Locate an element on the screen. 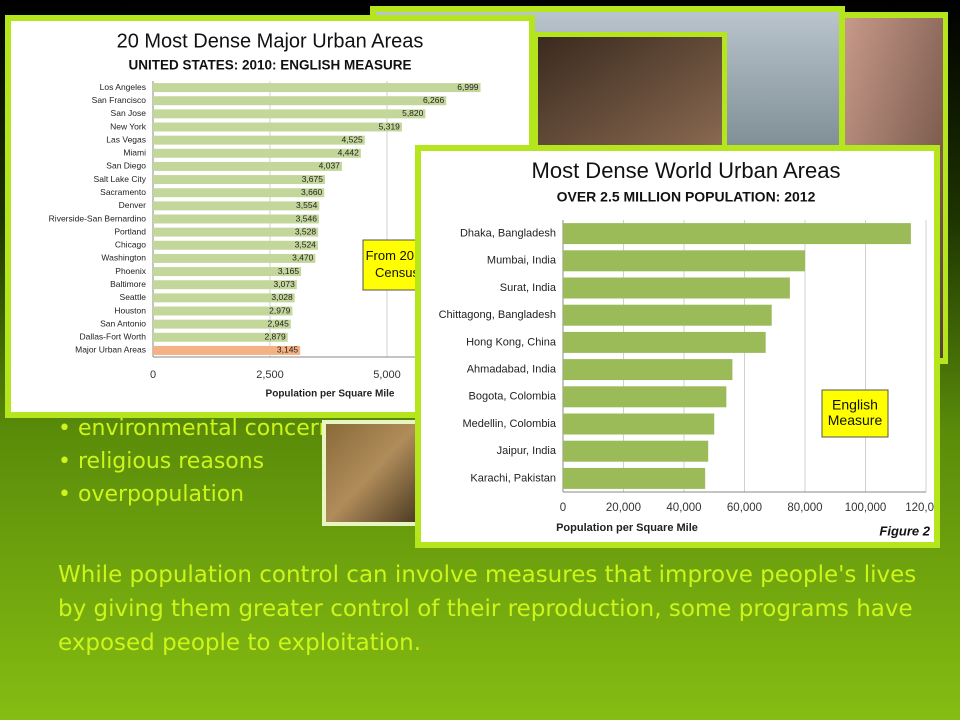 The height and width of the screenshot is (720, 960). x-tick-label: 120,000 is located at coordinates (926, 508).